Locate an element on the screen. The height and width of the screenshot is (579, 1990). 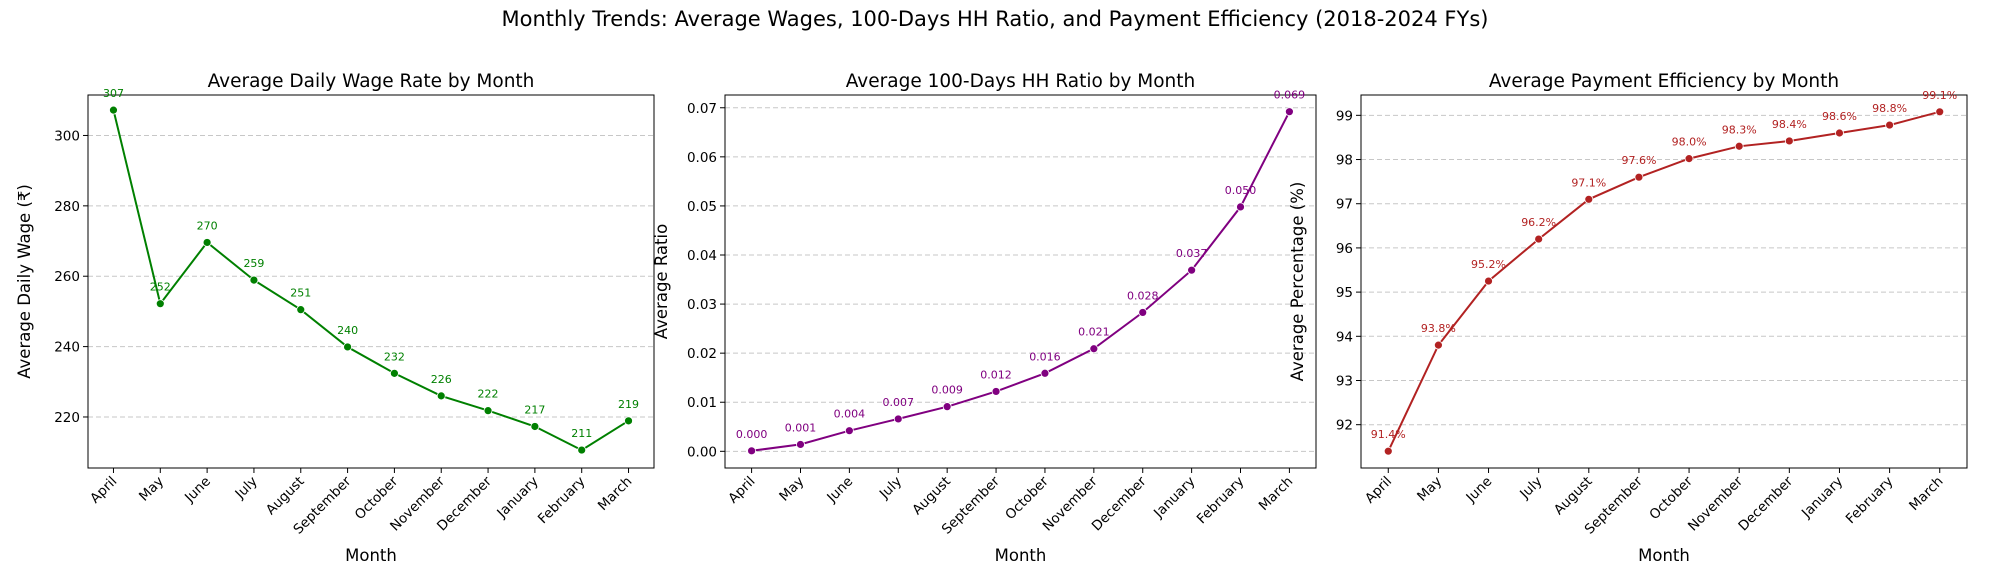
y-tick-label: 0.02 is located at coordinates (702, 354).